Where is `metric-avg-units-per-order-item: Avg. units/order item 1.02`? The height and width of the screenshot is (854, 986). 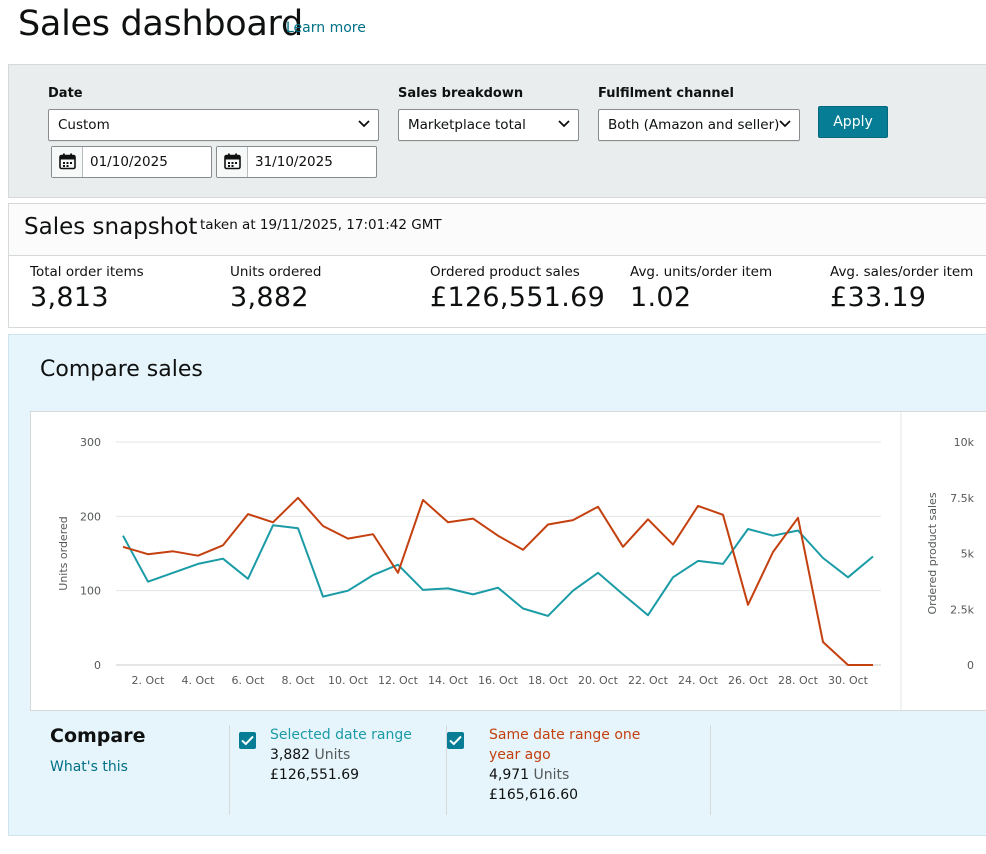 metric-avg-units-per-order-item: Avg. units/order item 1.02 is located at coordinates (701, 288).